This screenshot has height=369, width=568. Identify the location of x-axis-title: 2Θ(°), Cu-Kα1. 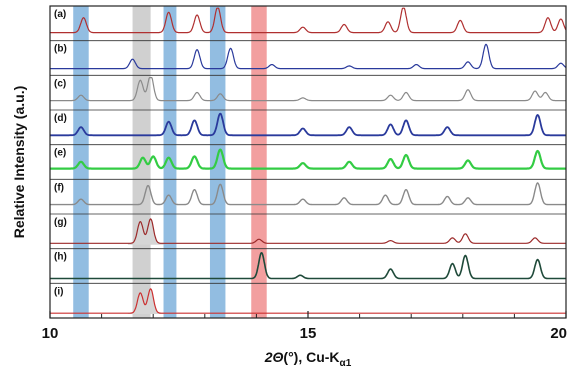
(308, 359).